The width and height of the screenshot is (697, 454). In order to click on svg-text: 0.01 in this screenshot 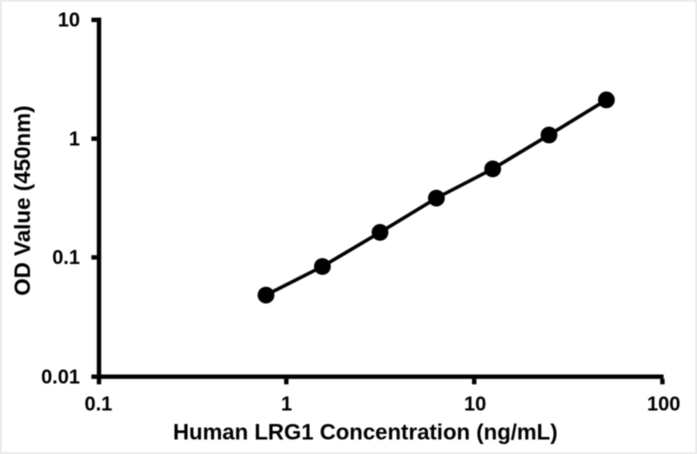, I will do `click(60, 377)`.